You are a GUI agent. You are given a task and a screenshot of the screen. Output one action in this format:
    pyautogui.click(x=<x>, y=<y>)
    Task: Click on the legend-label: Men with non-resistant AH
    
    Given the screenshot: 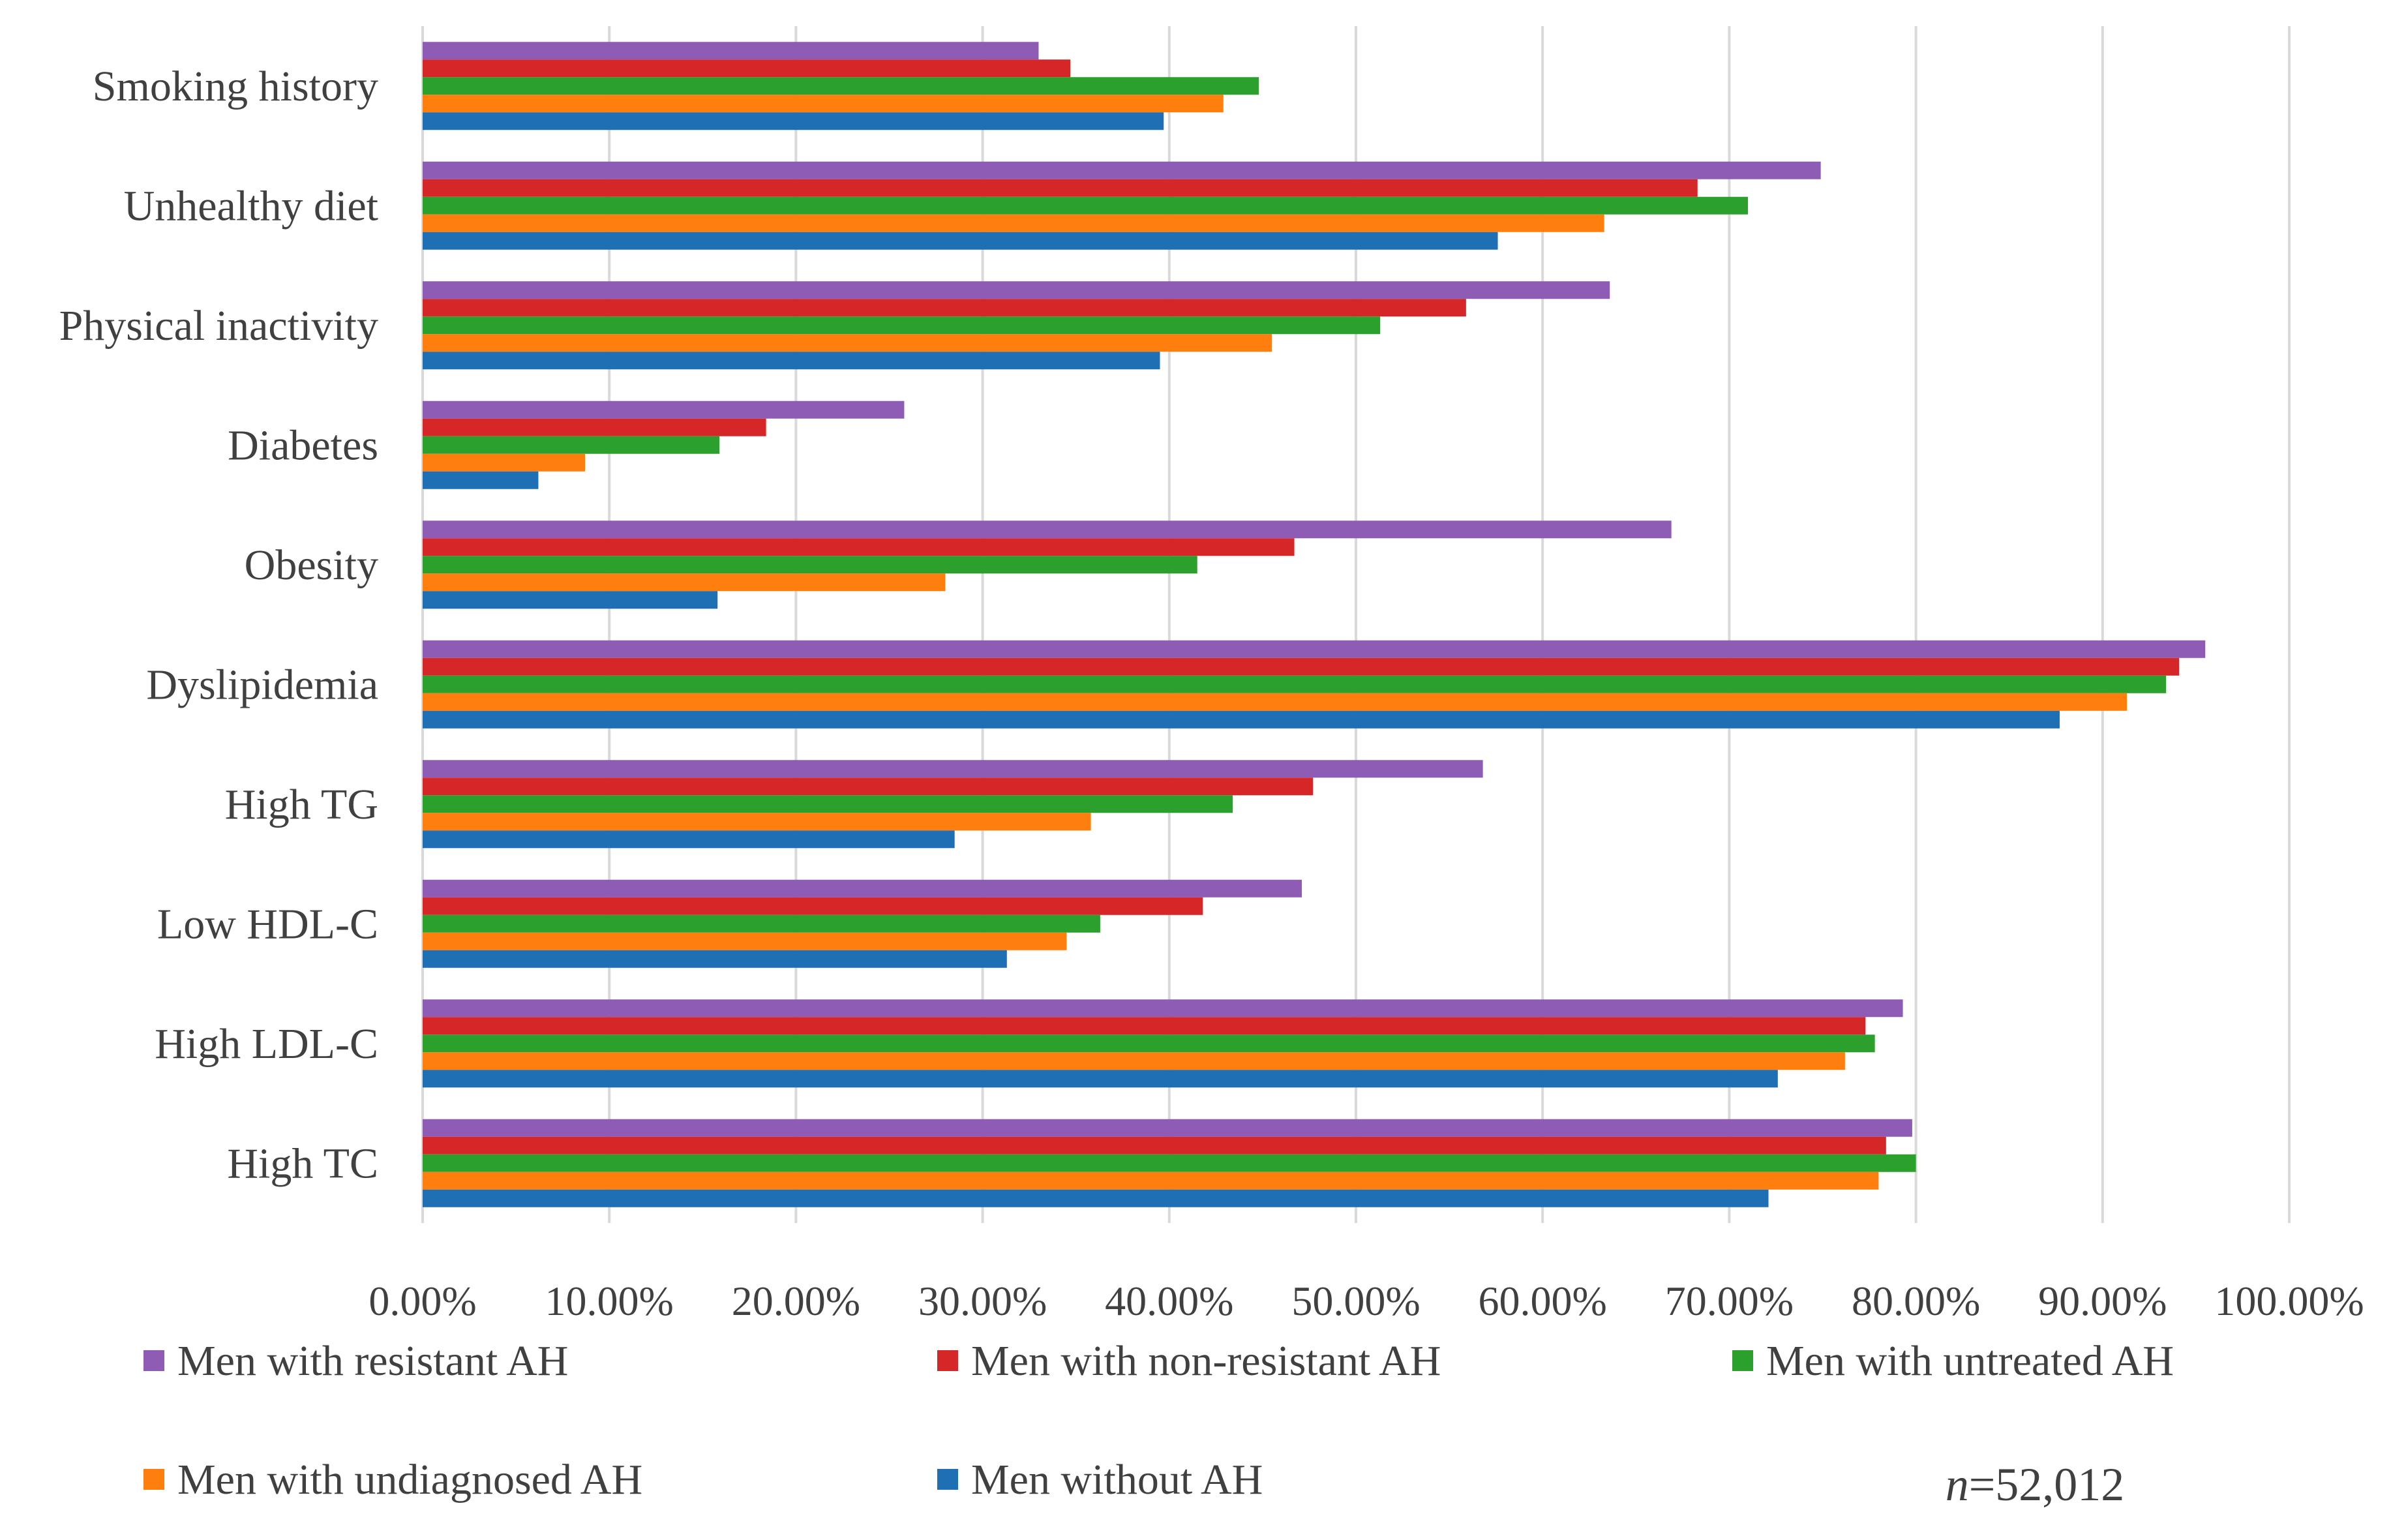 What is the action you would take?
    pyautogui.click(x=1206, y=1361)
    